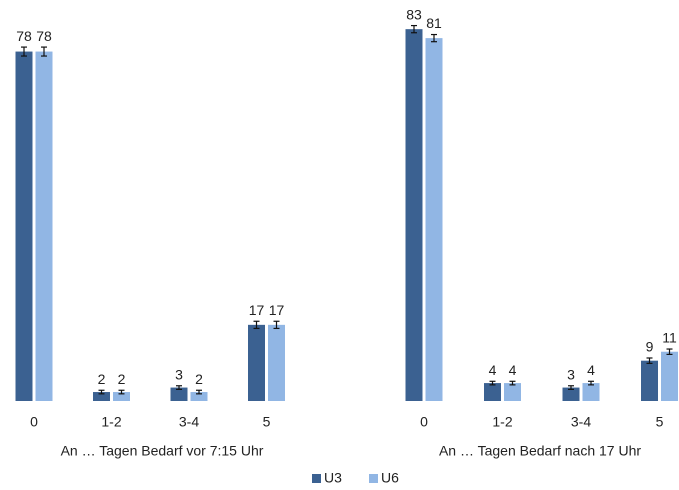  What do you see at coordinates (540, 451) in the screenshot?
I see `x-axis-title: An … Tagen Bedarf nach 17 Uhr` at bounding box center [540, 451].